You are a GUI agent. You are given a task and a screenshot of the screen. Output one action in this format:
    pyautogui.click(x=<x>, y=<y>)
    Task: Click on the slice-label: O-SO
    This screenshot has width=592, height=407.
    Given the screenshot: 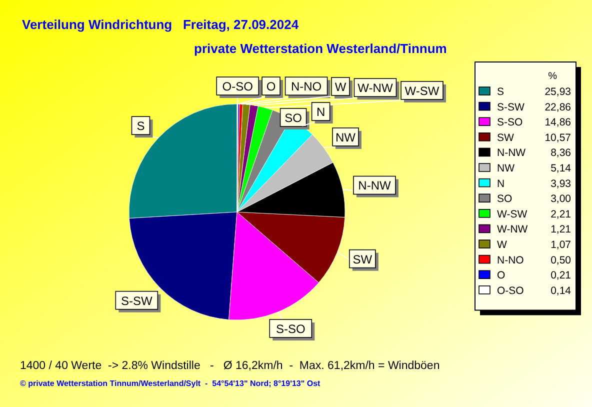 What is the action you would take?
    pyautogui.click(x=237, y=87)
    